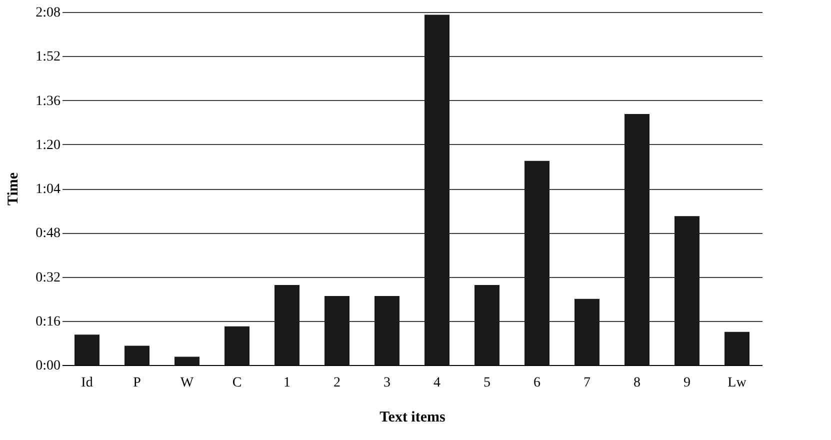  Describe the element at coordinates (637, 383) in the screenshot. I see `x-tick-label: 8` at that location.